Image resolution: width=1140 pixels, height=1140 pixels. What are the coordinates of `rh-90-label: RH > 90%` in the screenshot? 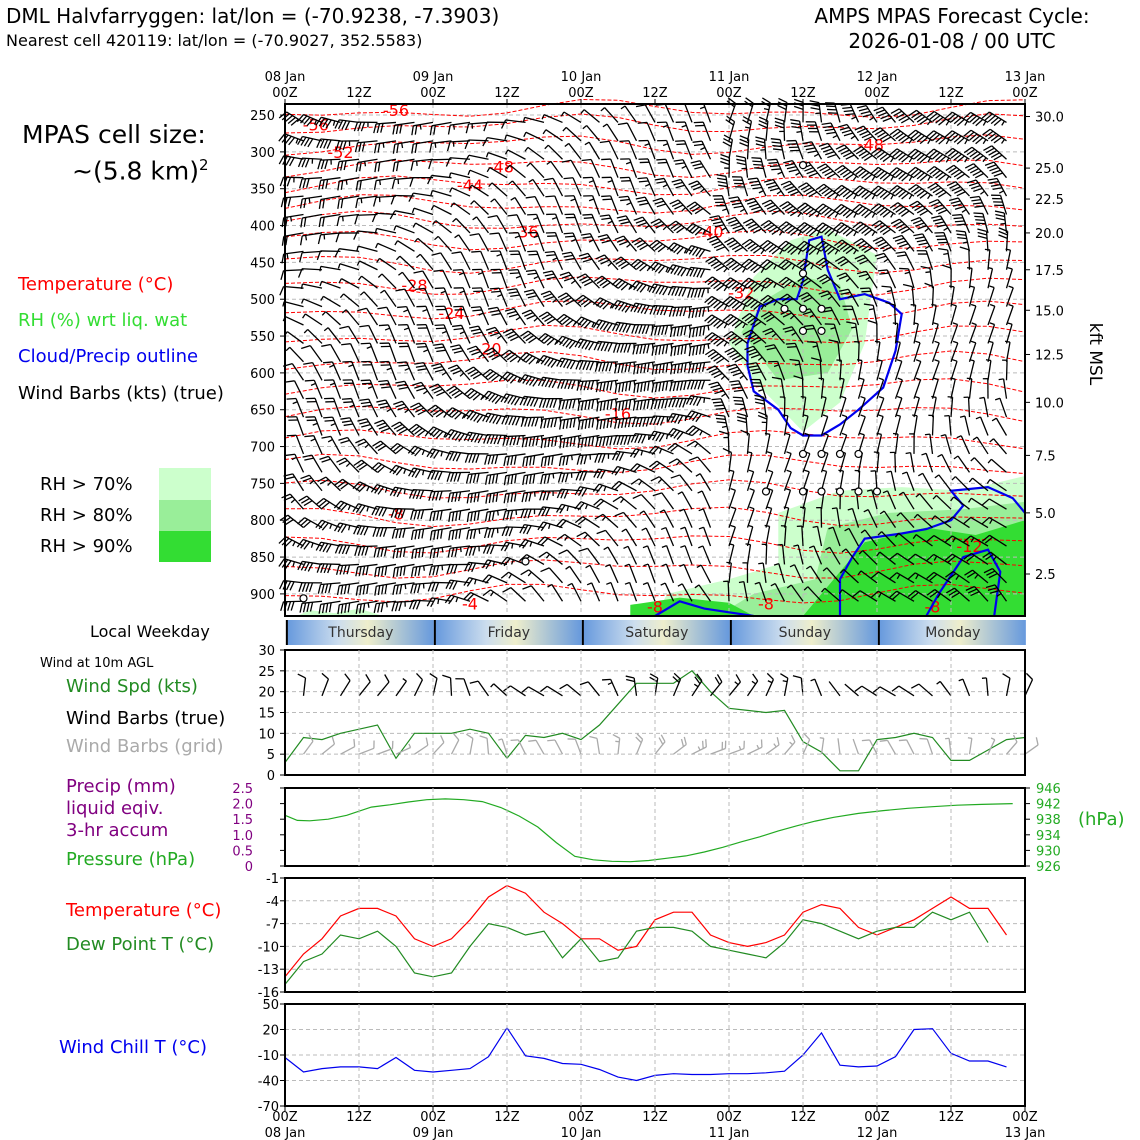 It's located at (86, 546).